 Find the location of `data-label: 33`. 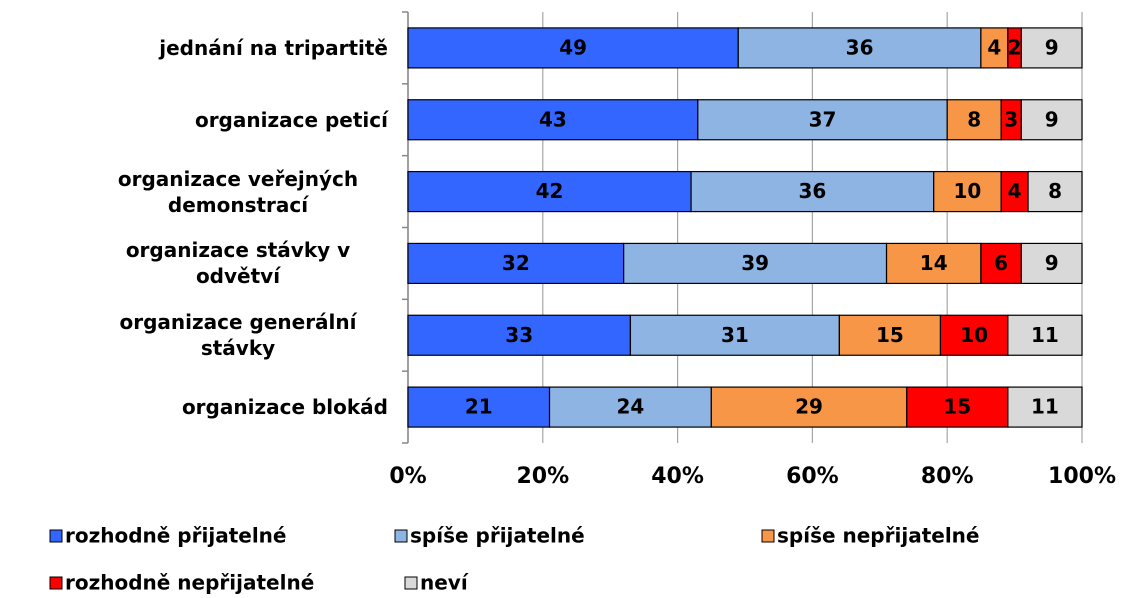

data-label: 33 is located at coordinates (519, 335).